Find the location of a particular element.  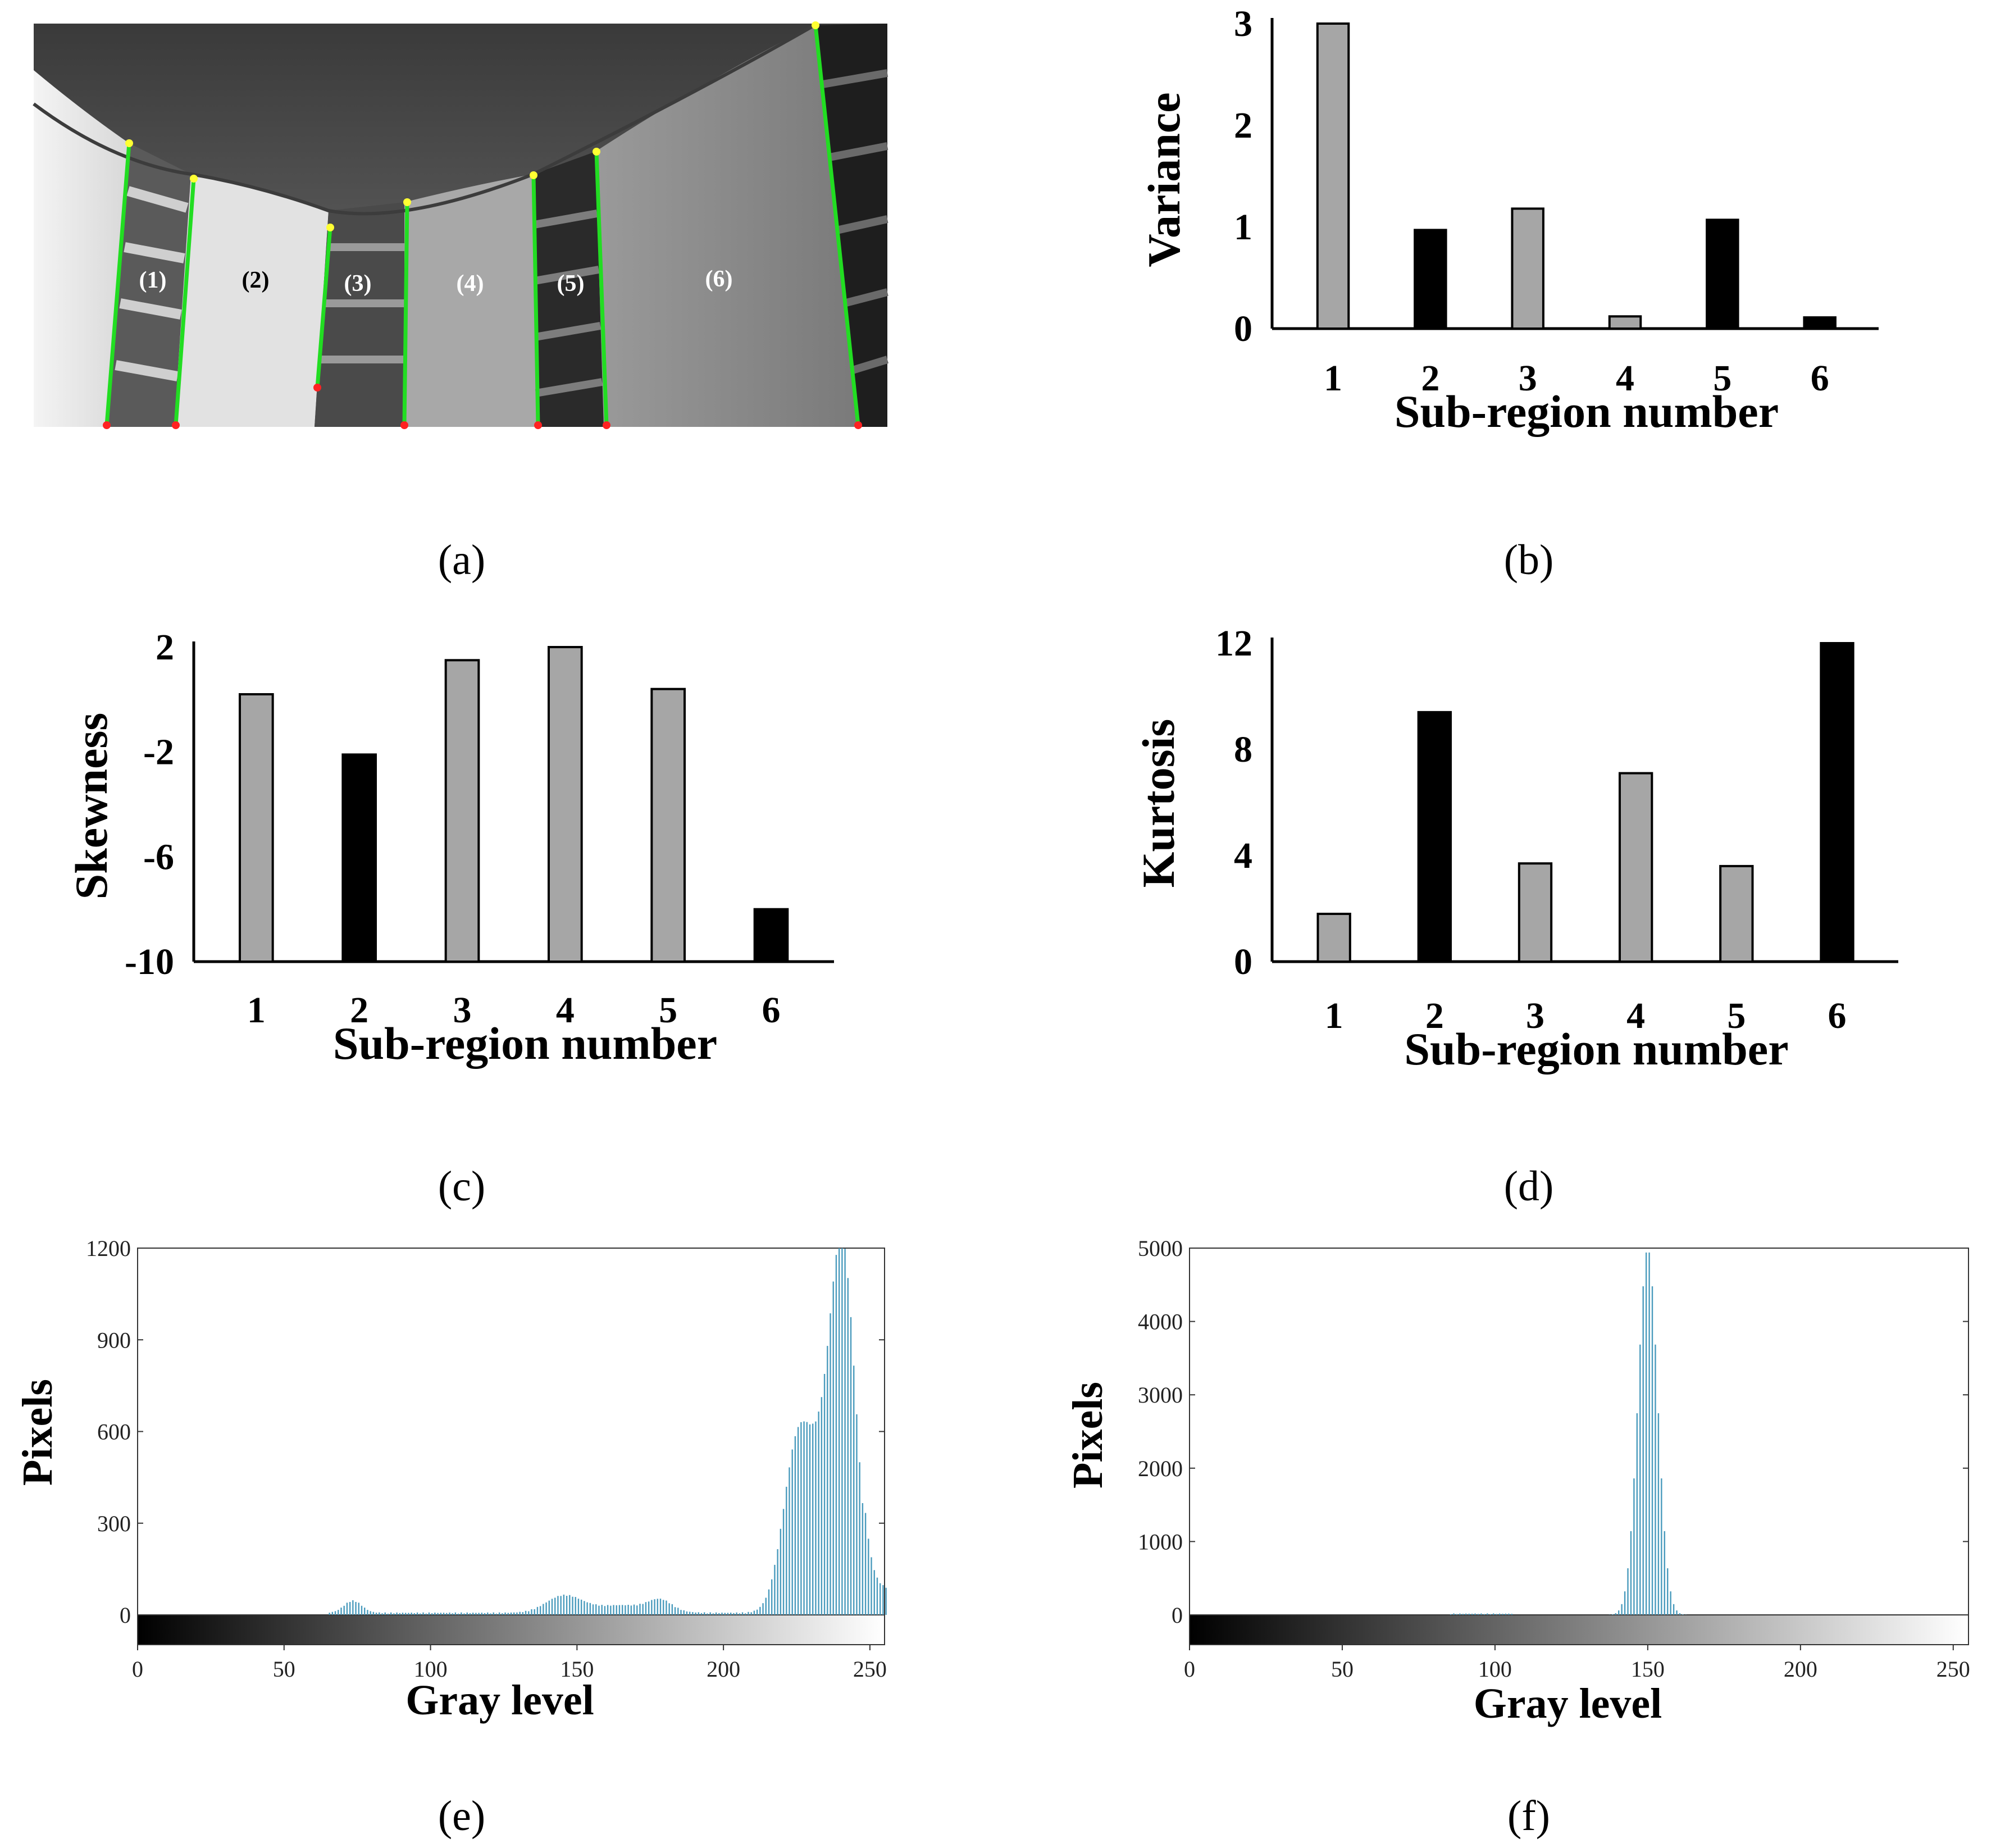

wall-left is located at coordinates (81, 248).